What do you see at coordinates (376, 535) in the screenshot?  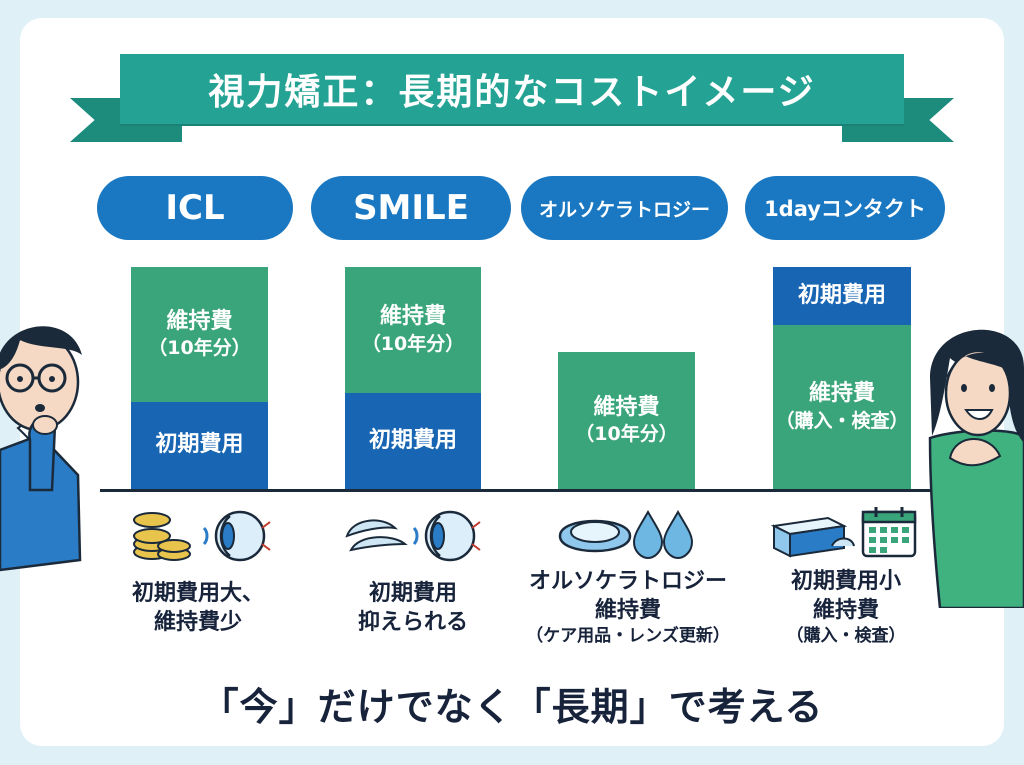 I see `contact-lens-icon` at bounding box center [376, 535].